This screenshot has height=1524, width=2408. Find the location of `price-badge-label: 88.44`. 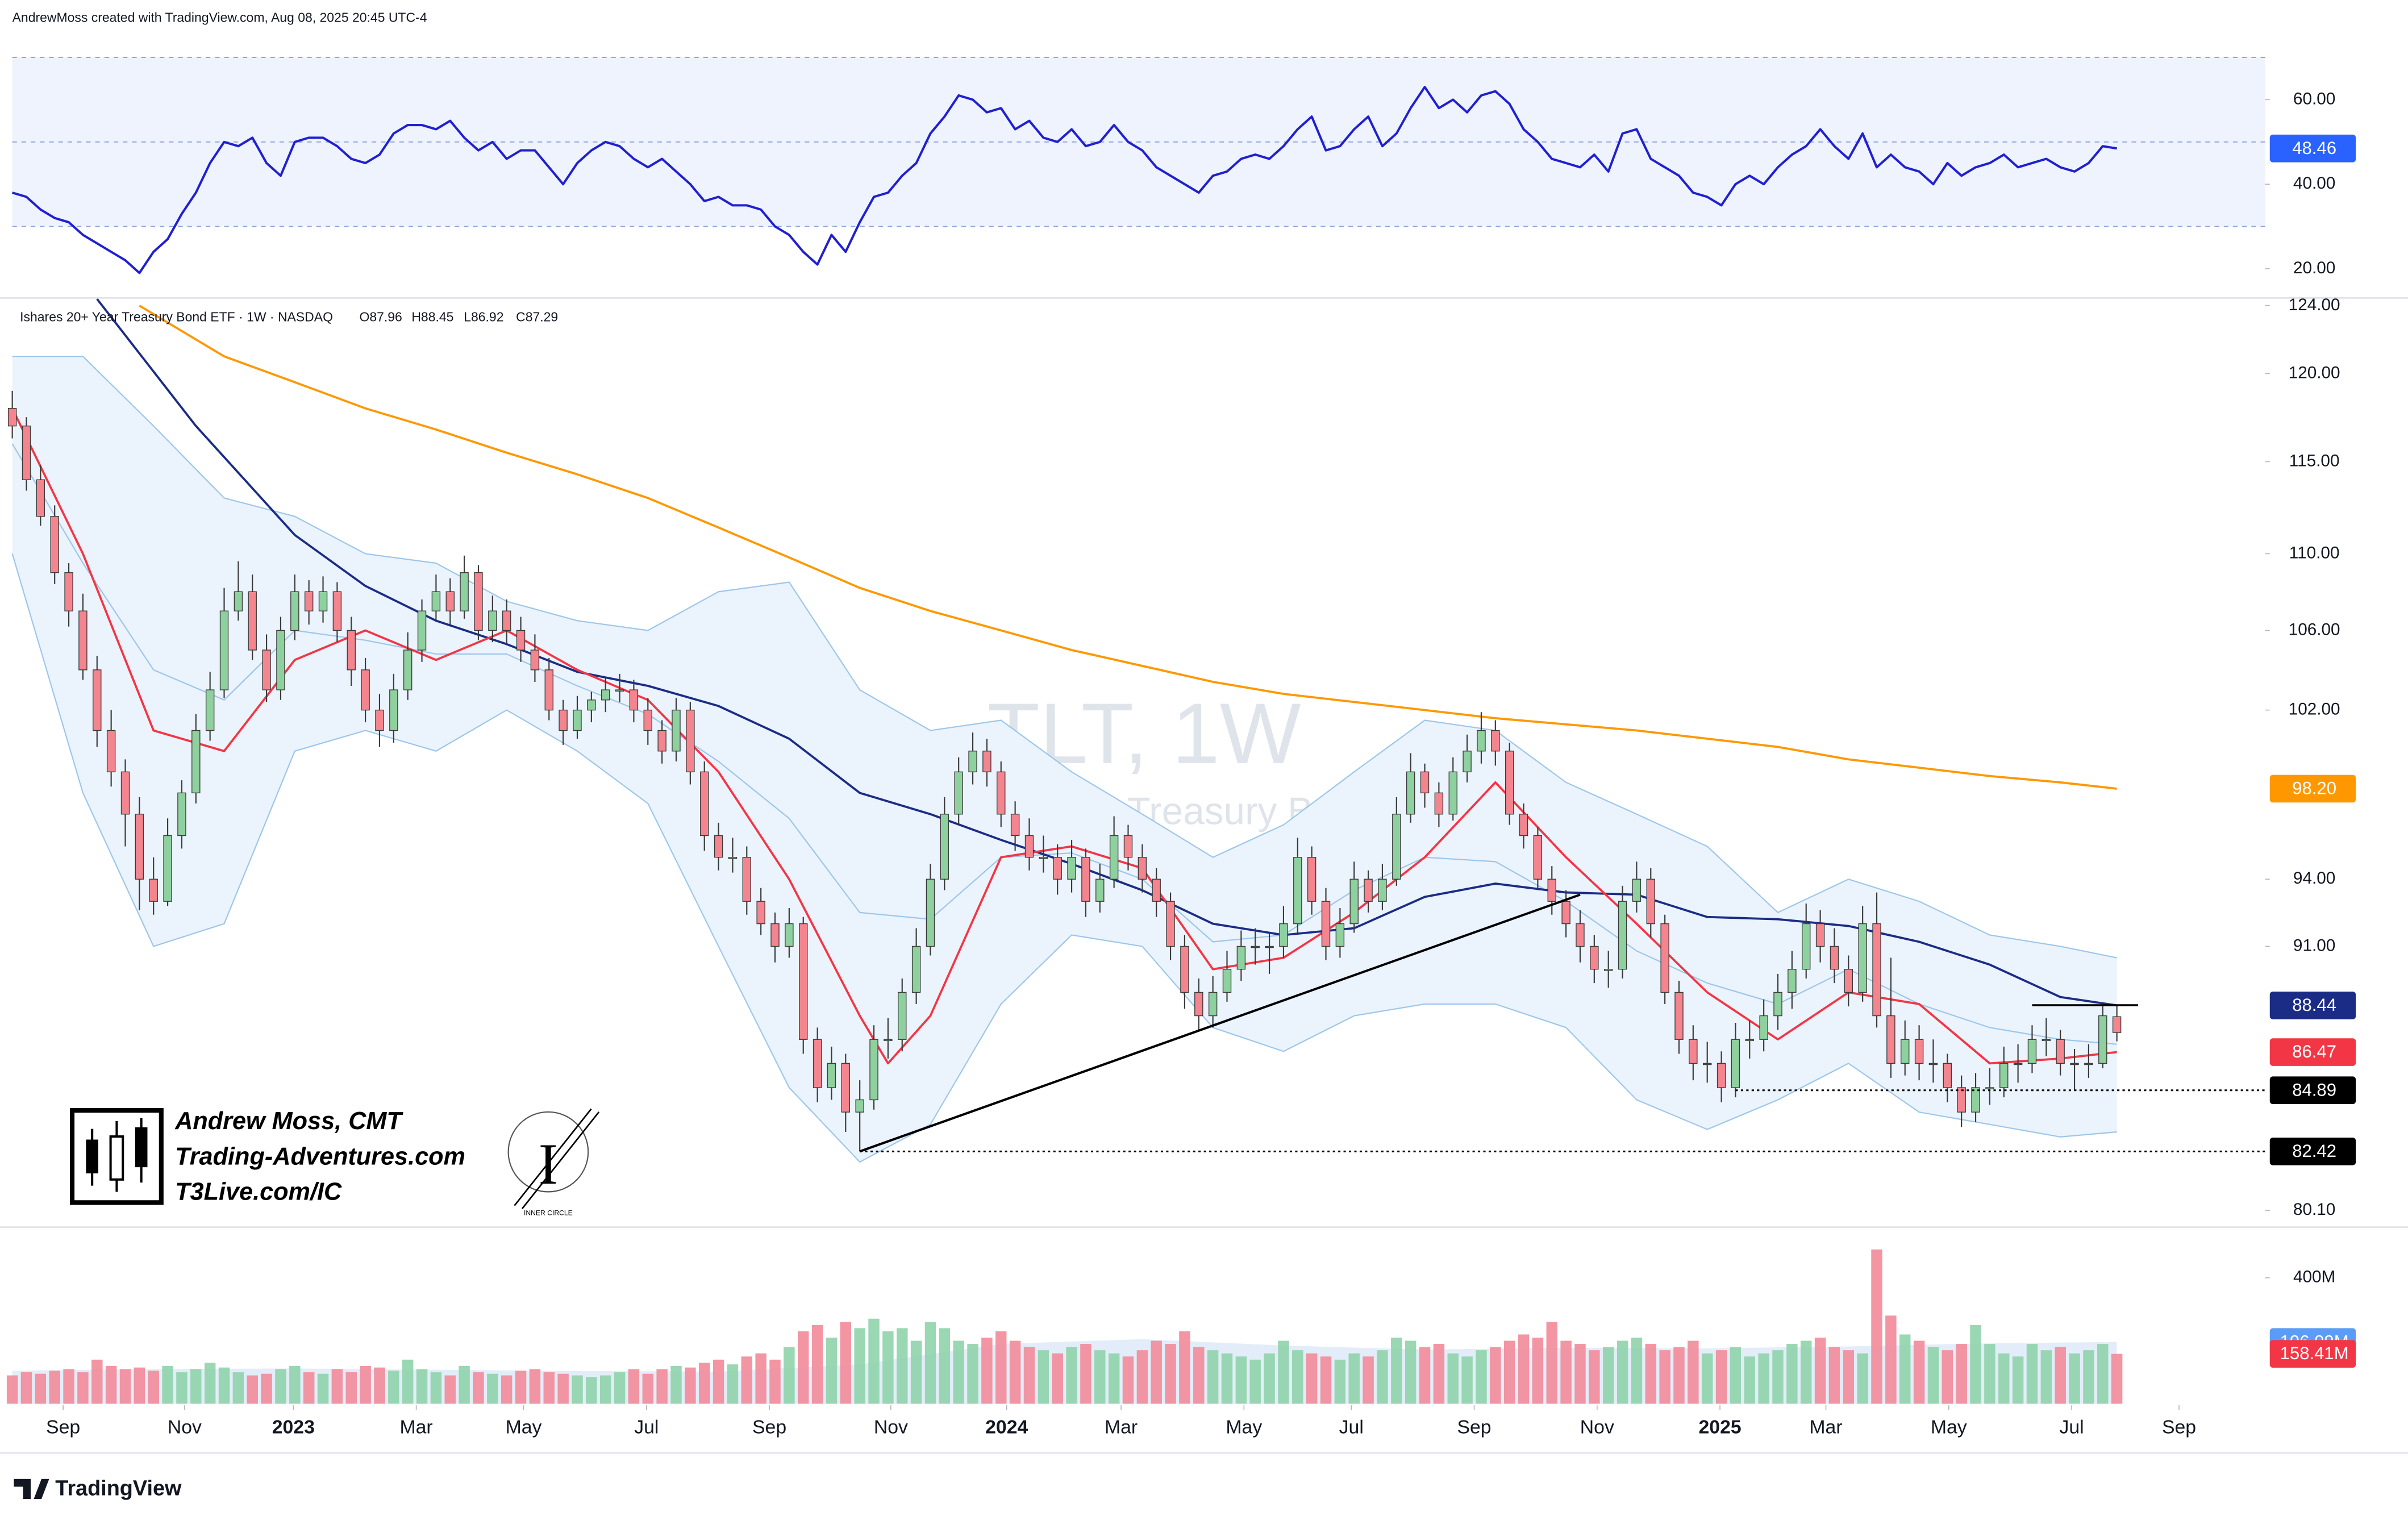

price-badge-label: 88.44 is located at coordinates (2314, 1005).